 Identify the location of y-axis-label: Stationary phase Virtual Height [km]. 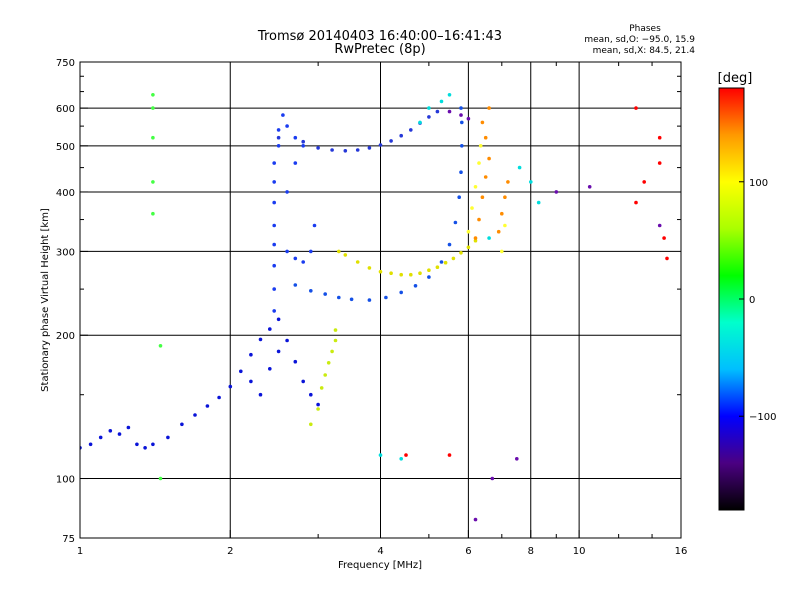
(45, 300).